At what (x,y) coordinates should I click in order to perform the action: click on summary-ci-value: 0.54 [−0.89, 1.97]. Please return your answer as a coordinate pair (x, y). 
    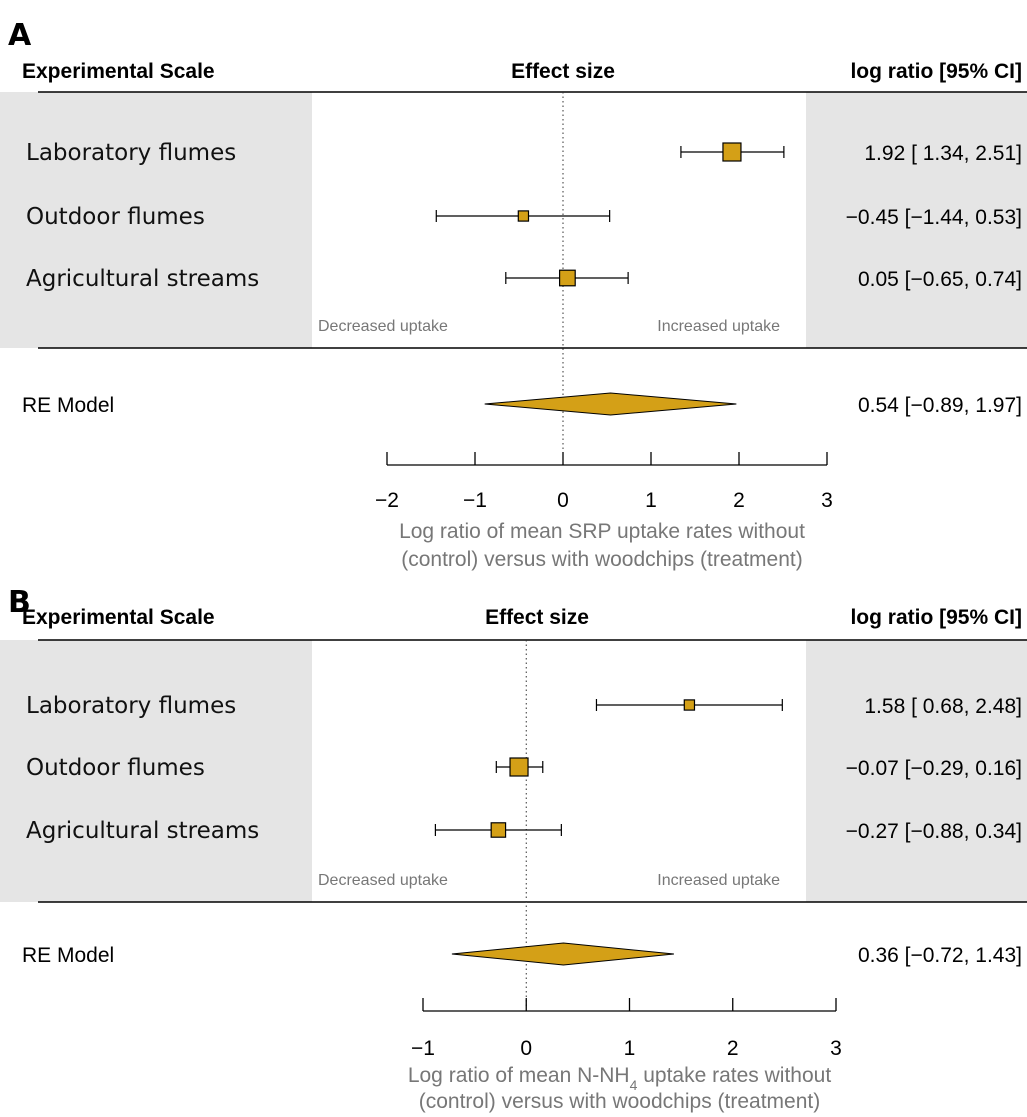
    Looking at the image, I should click on (940, 405).